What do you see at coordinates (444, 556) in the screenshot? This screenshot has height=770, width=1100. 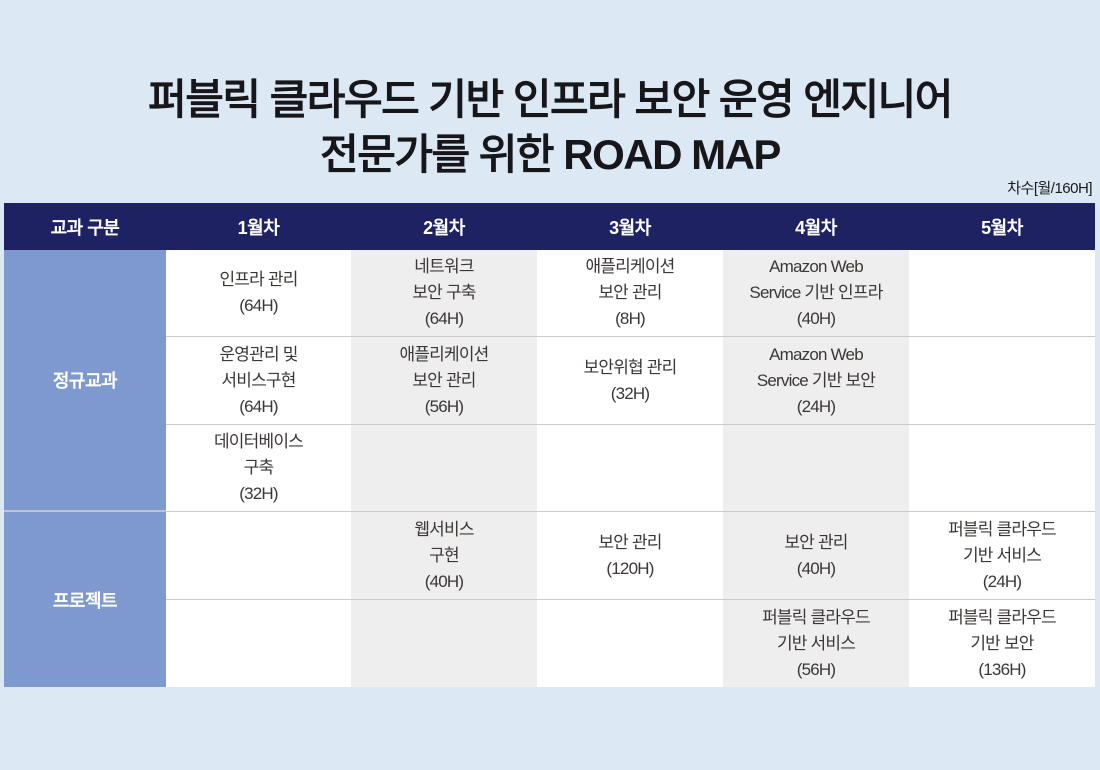 I see `cell-month2-row4: 웹서비스 구현 (40H)` at bounding box center [444, 556].